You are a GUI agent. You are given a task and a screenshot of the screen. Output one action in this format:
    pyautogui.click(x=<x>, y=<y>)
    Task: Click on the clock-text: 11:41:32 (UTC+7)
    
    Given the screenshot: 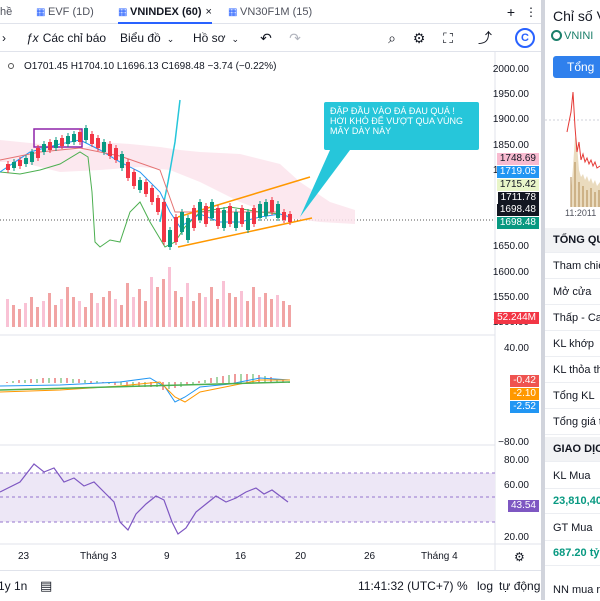 What is the action you would take?
    pyautogui.click(x=406, y=586)
    